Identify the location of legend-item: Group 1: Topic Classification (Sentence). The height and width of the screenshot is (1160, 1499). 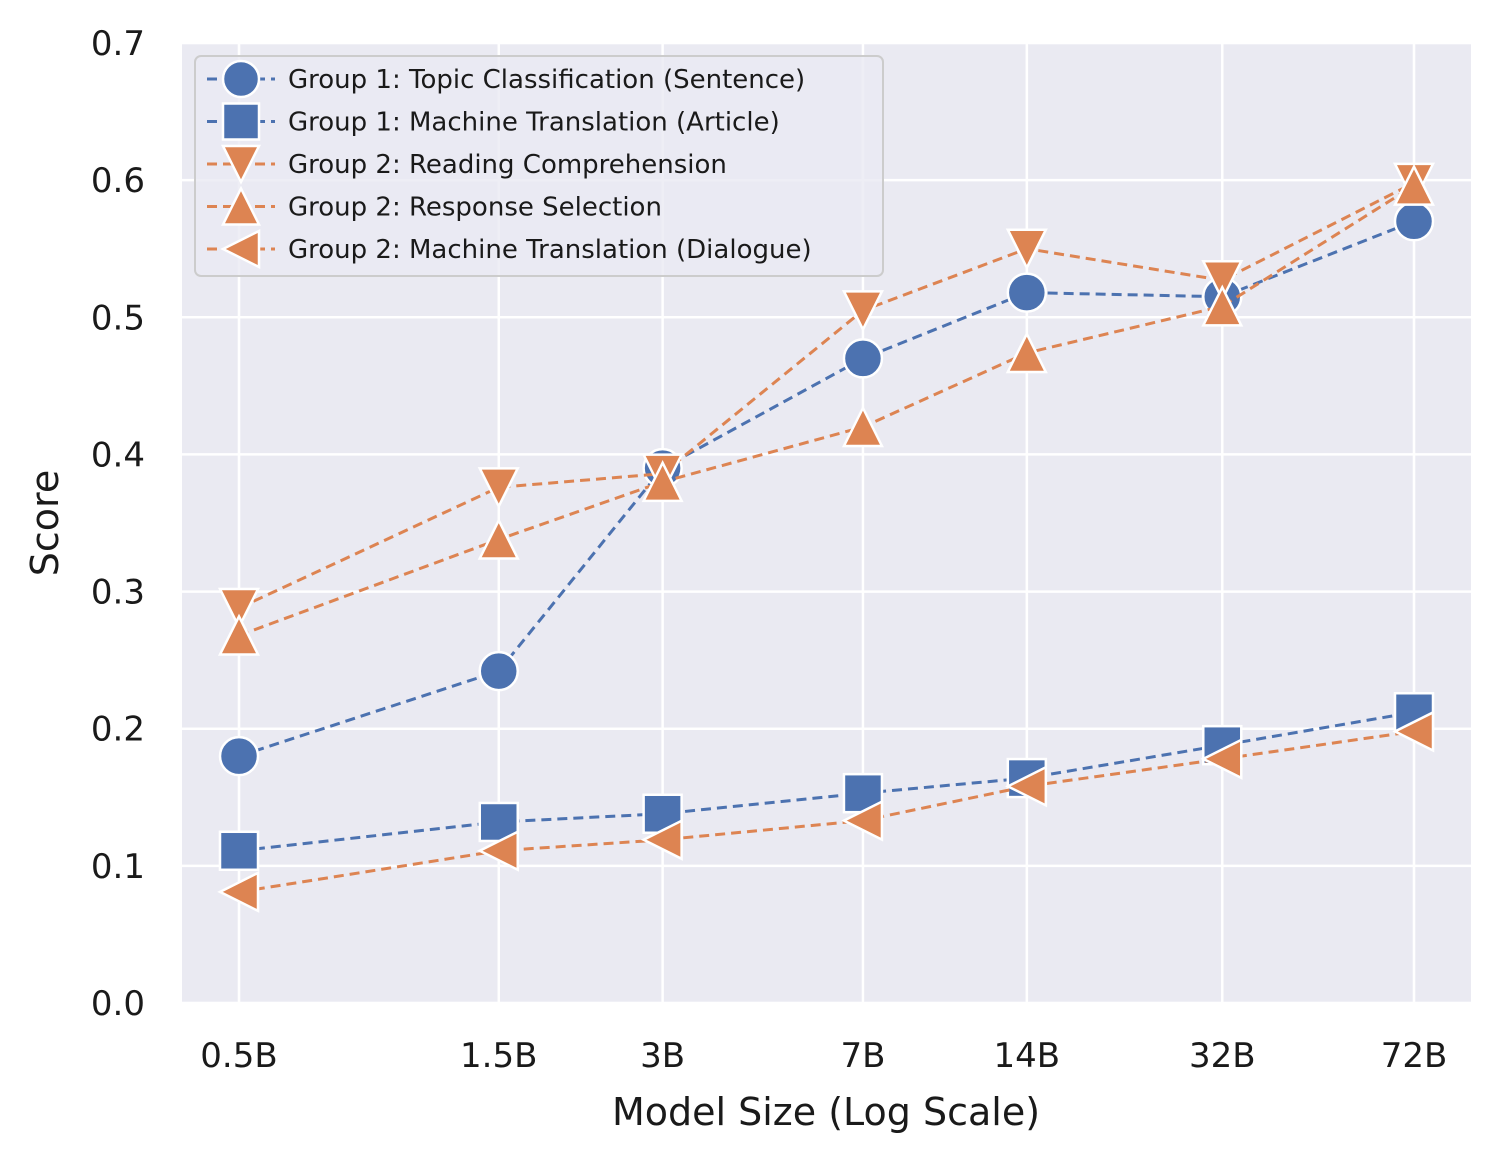
(506, 79).